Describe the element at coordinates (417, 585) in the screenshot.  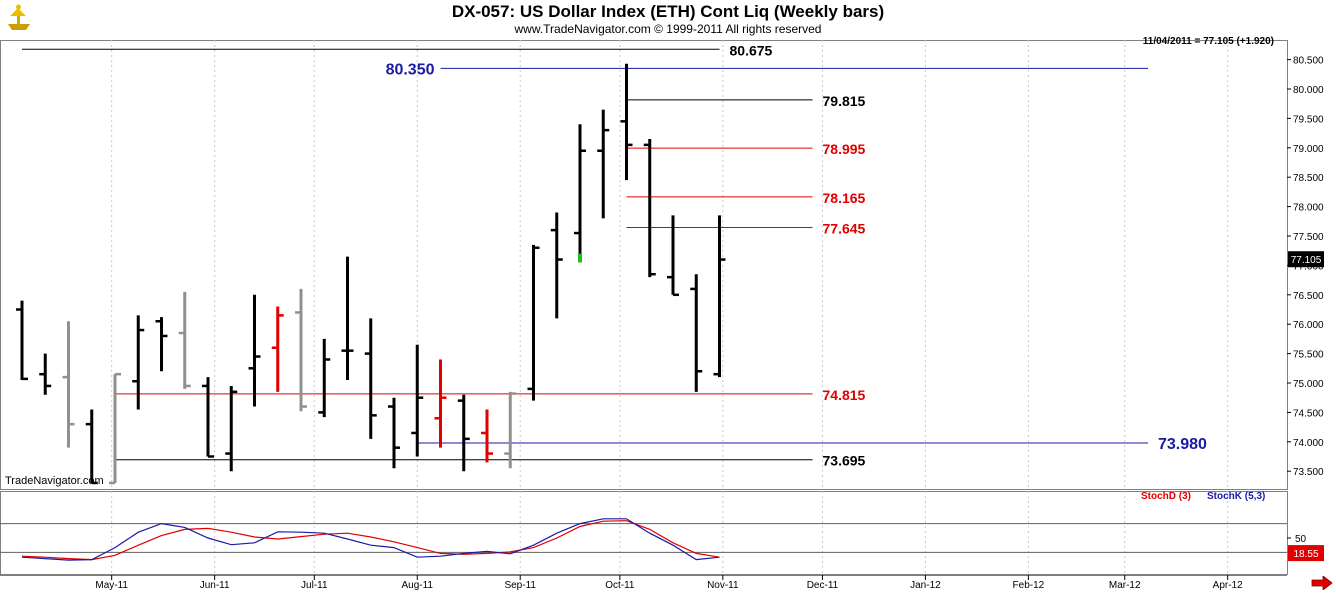
I see `x-tick-label: Aug-11` at that location.